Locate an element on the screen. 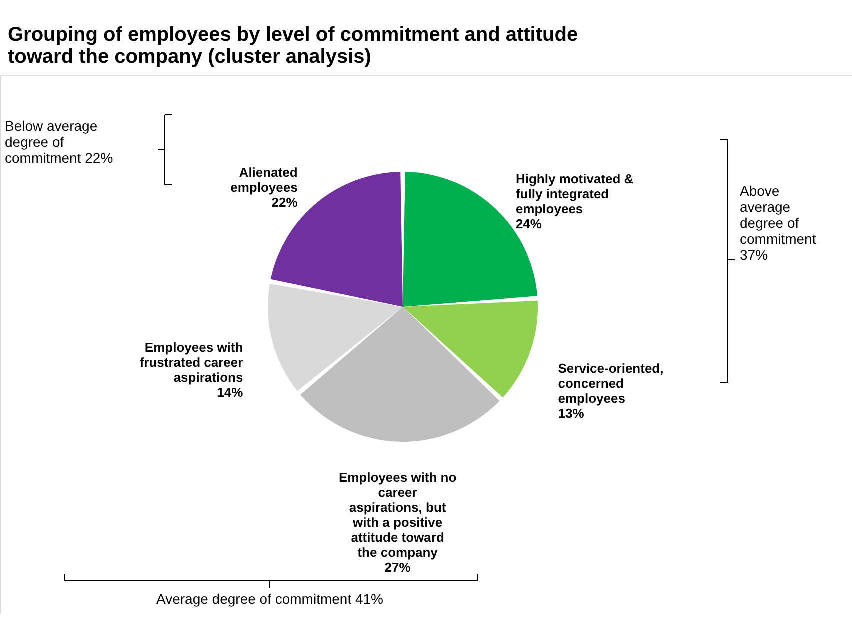  slice-label: Highly motivated & fully integrated employees is located at coordinates (575, 194).